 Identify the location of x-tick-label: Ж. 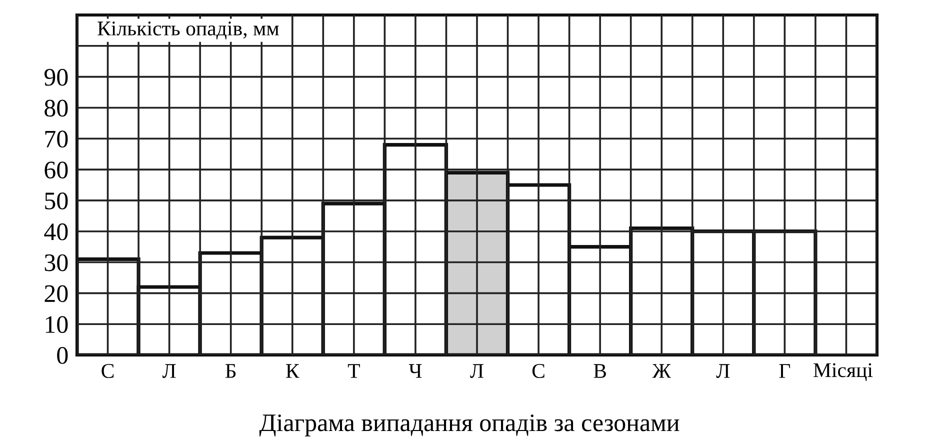
(661, 371).